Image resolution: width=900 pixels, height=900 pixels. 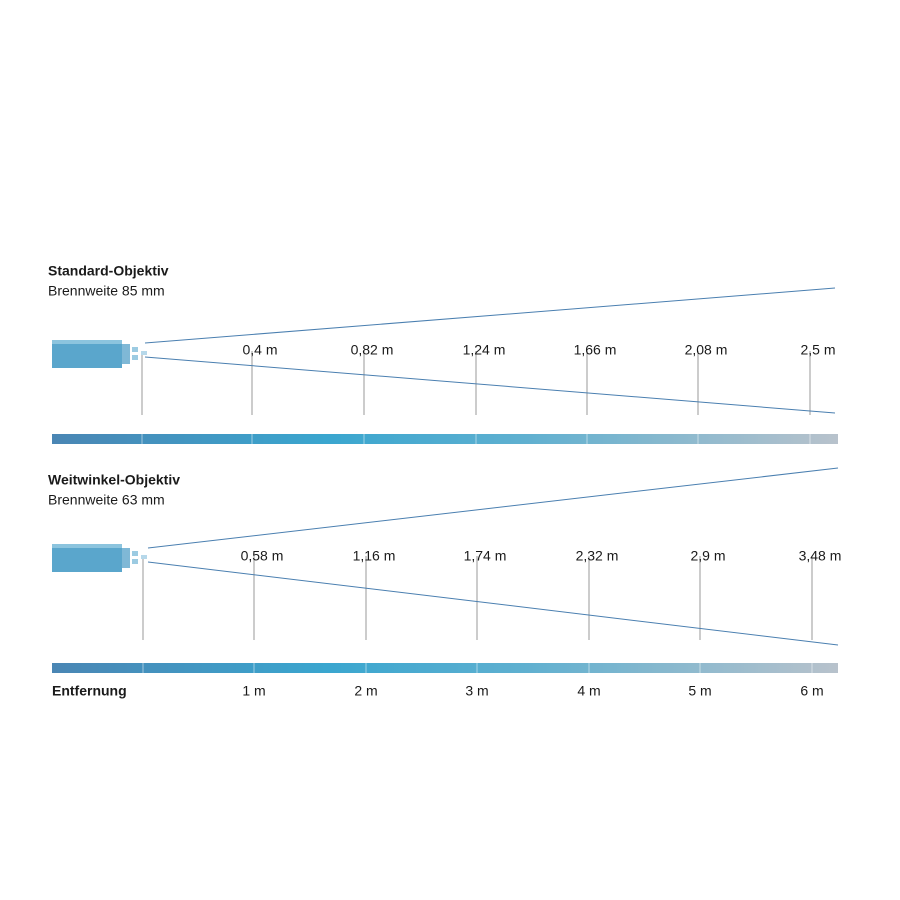 I want to click on width-label: 1,74 m, so click(x=485, y=556).